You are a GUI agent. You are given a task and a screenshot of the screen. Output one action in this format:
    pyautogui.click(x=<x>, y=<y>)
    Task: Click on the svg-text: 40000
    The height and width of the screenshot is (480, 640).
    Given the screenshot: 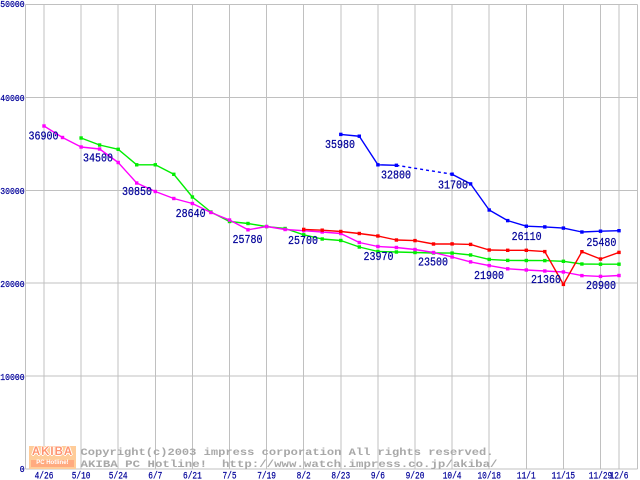 What is the action you would take?
    pyautogui.click(x=12, y=99)
    